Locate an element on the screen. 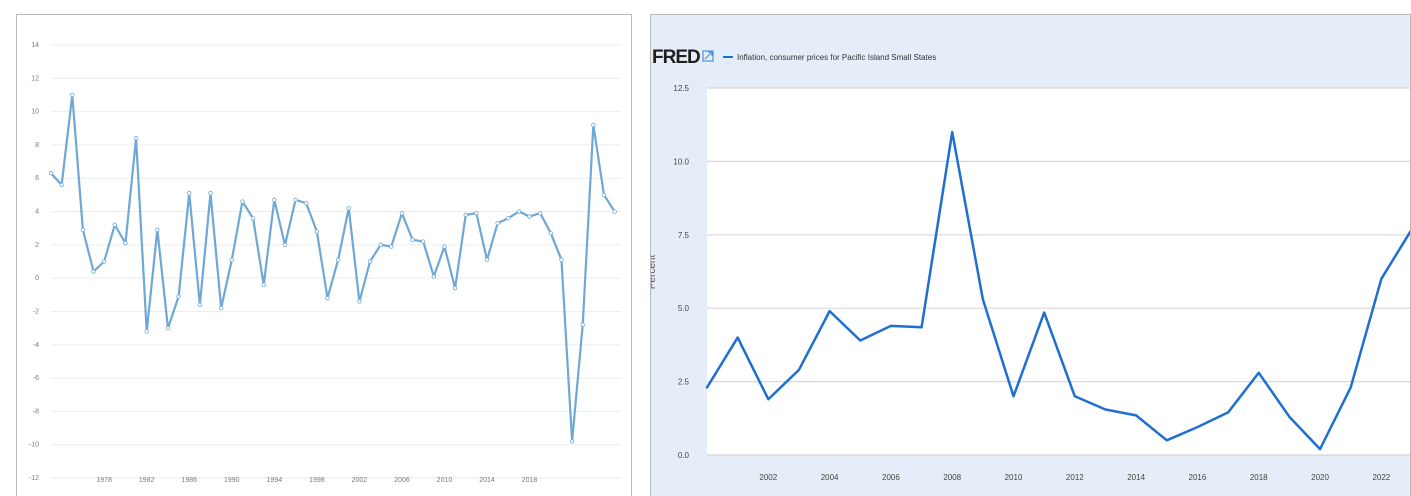 The height and width of the screenshot is (496, 1411). x-tick-label: 2004 is located at coordinates (830, 477).